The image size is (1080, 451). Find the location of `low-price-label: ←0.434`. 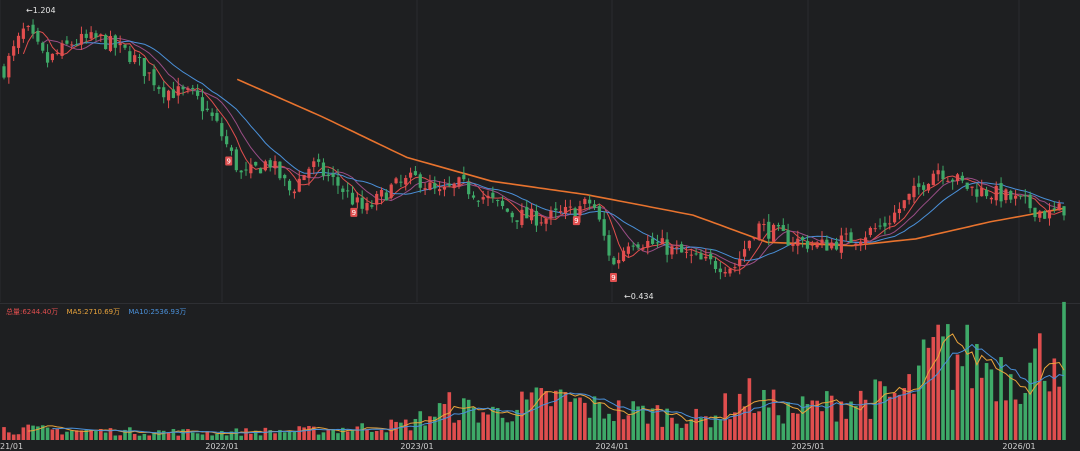

low-price-label: ←0.434 is located at coordinates (639, 296).